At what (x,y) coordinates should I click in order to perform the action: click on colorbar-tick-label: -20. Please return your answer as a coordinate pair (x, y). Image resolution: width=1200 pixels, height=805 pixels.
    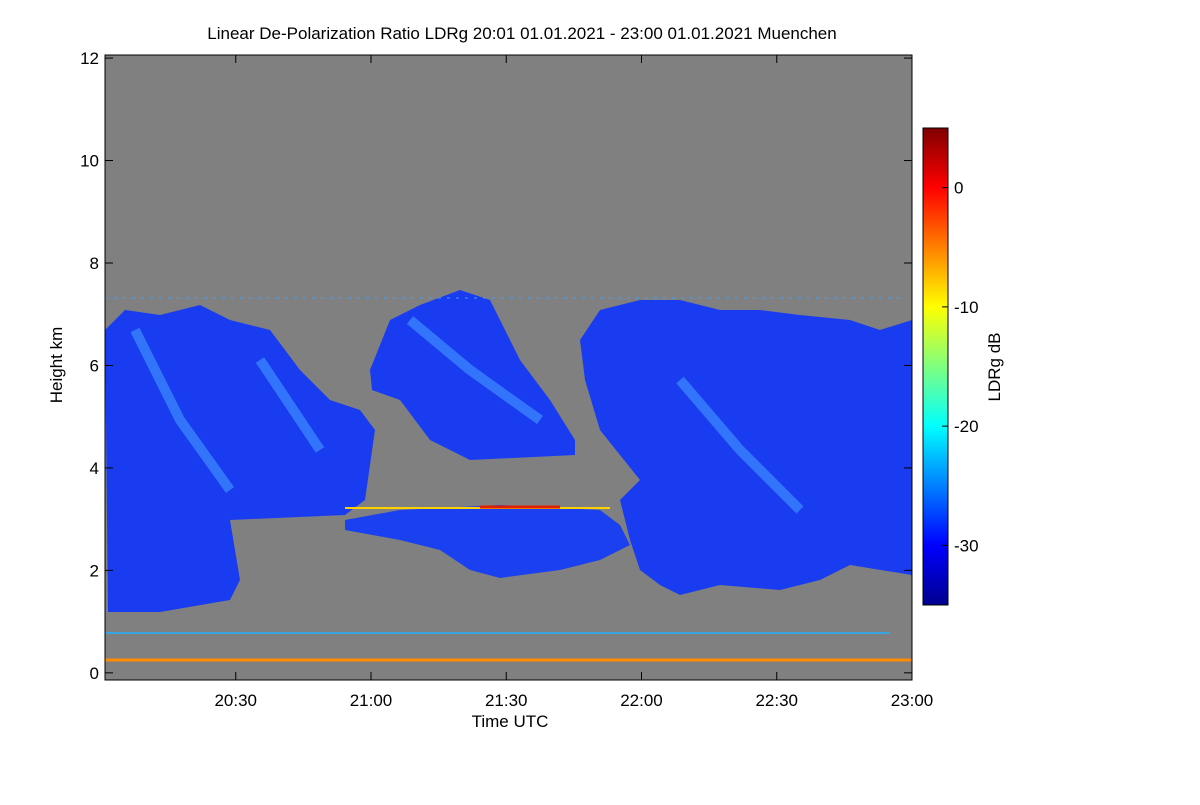
    Looking at the image, I should click on (966, 426).